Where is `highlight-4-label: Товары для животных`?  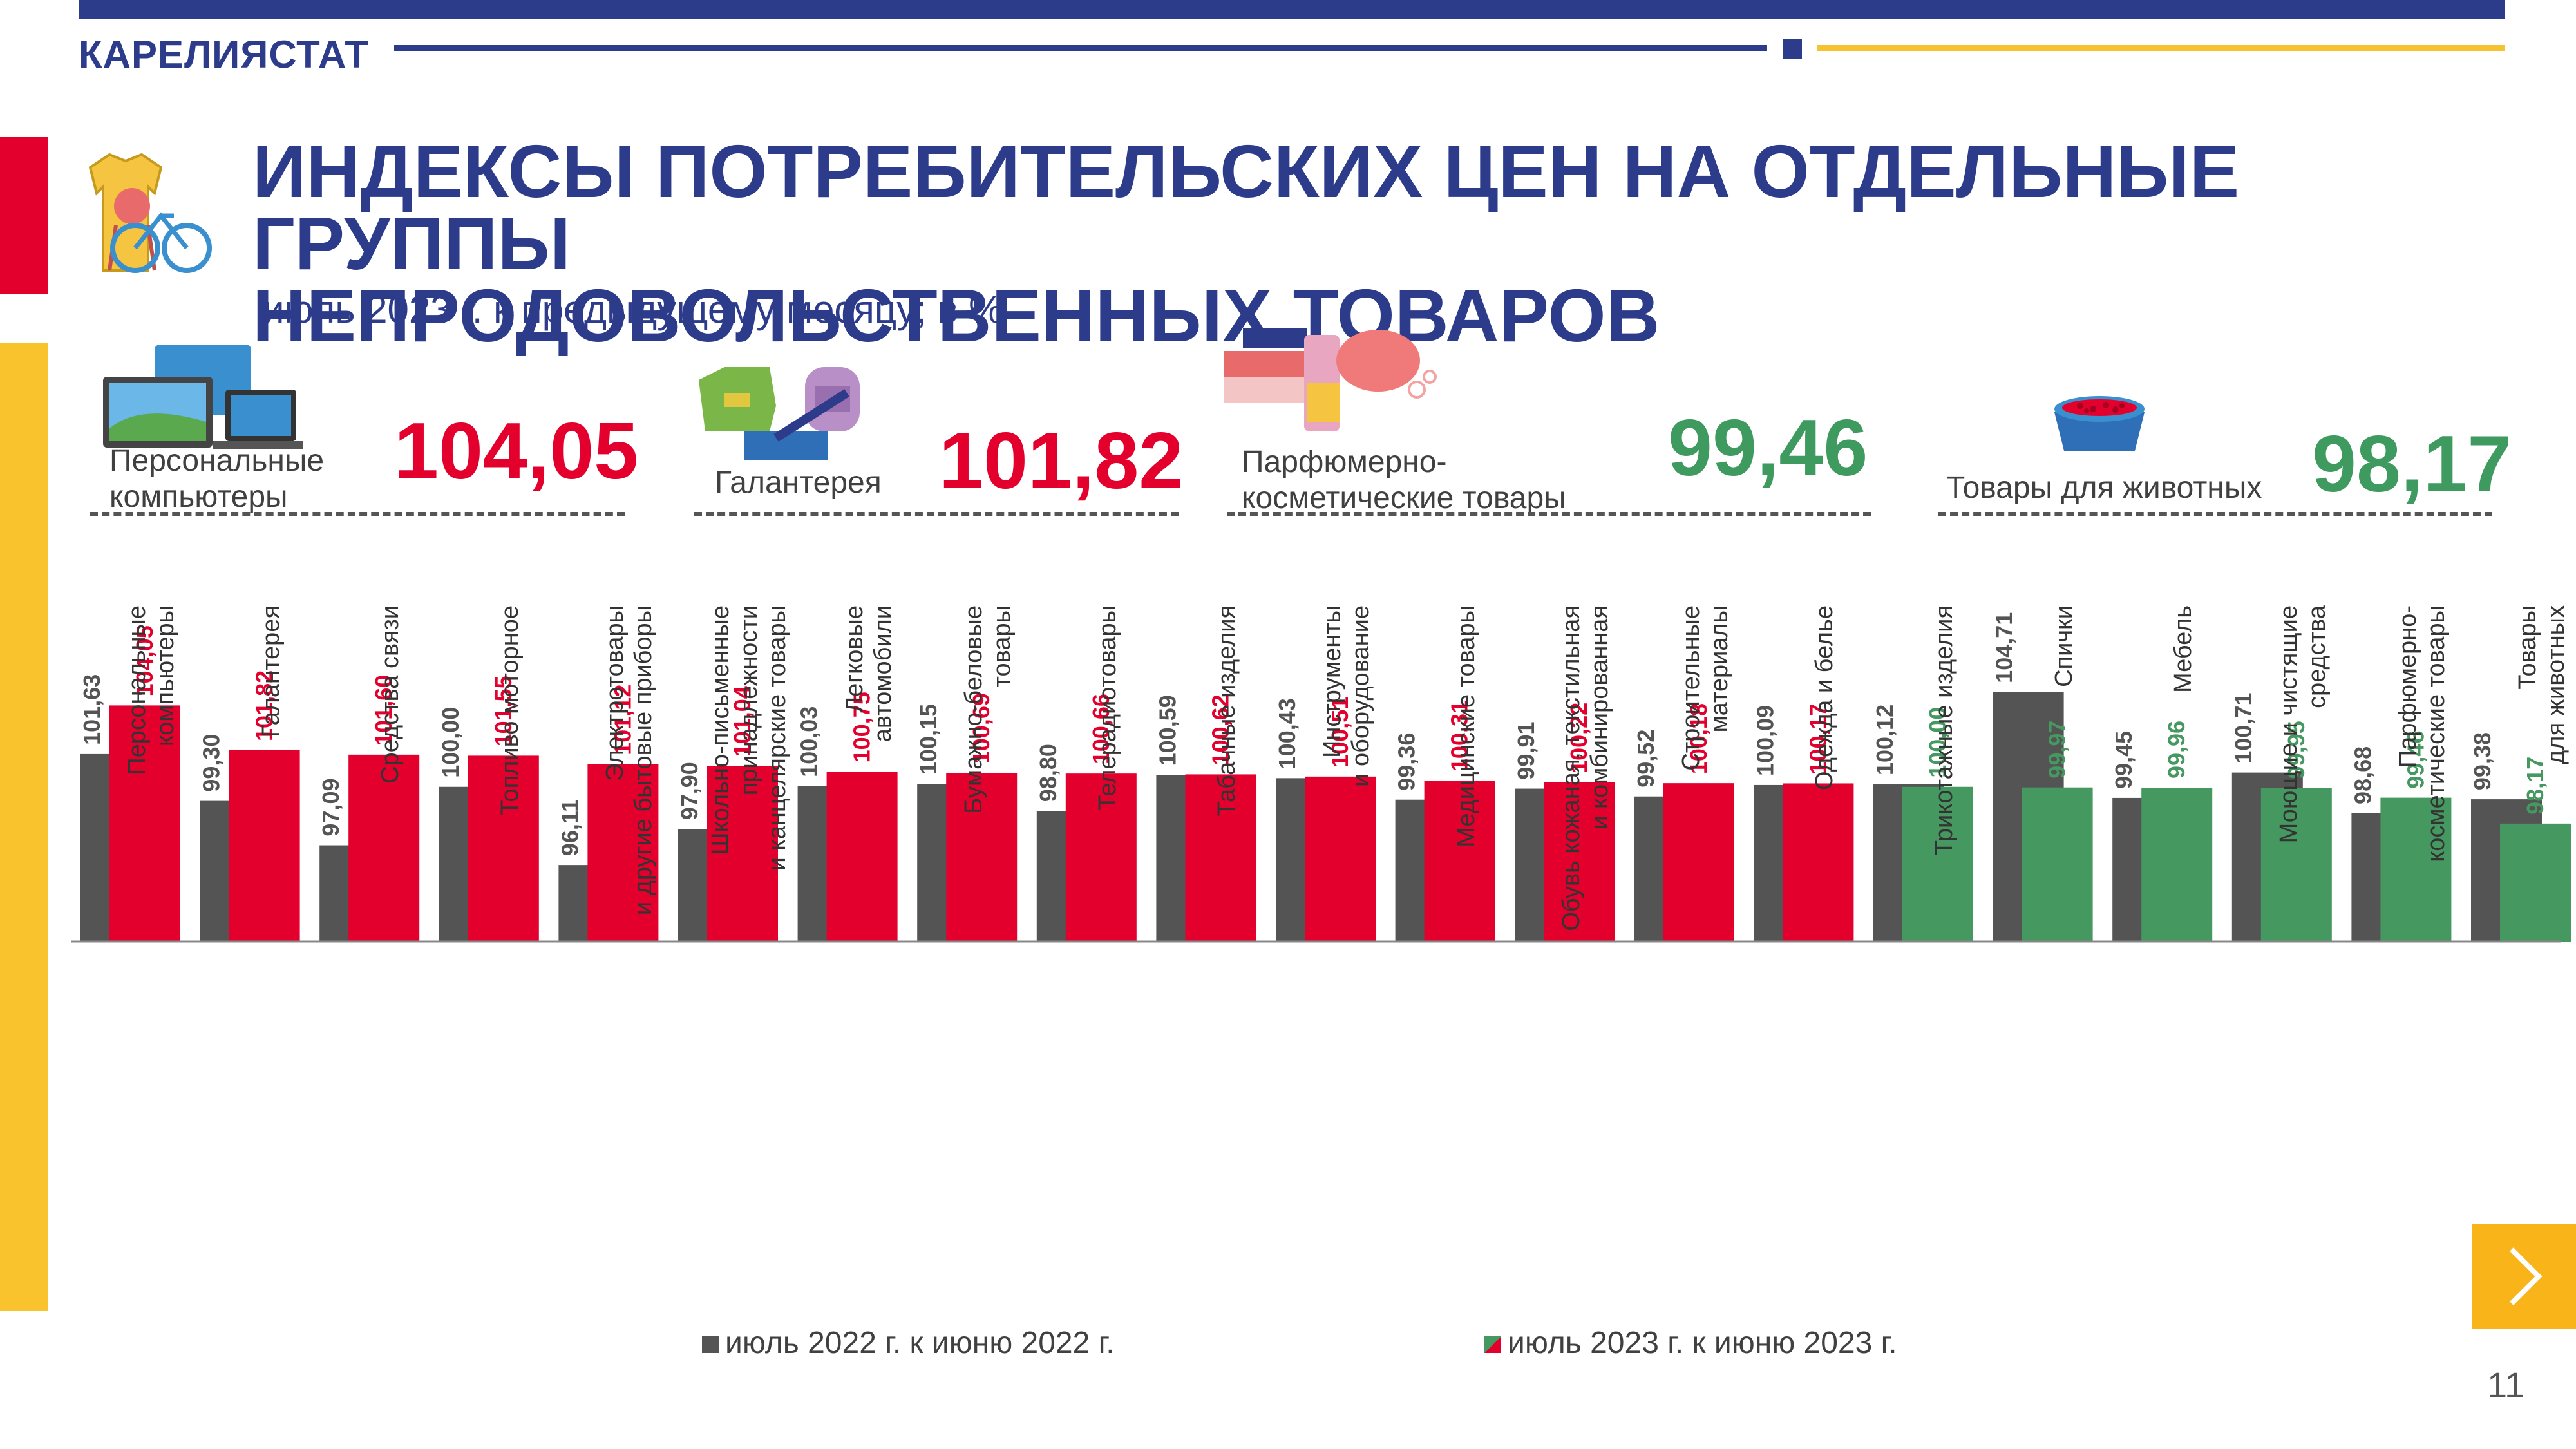
highlight-4-label: Товары для животных is located at coordinates (2104, 488).